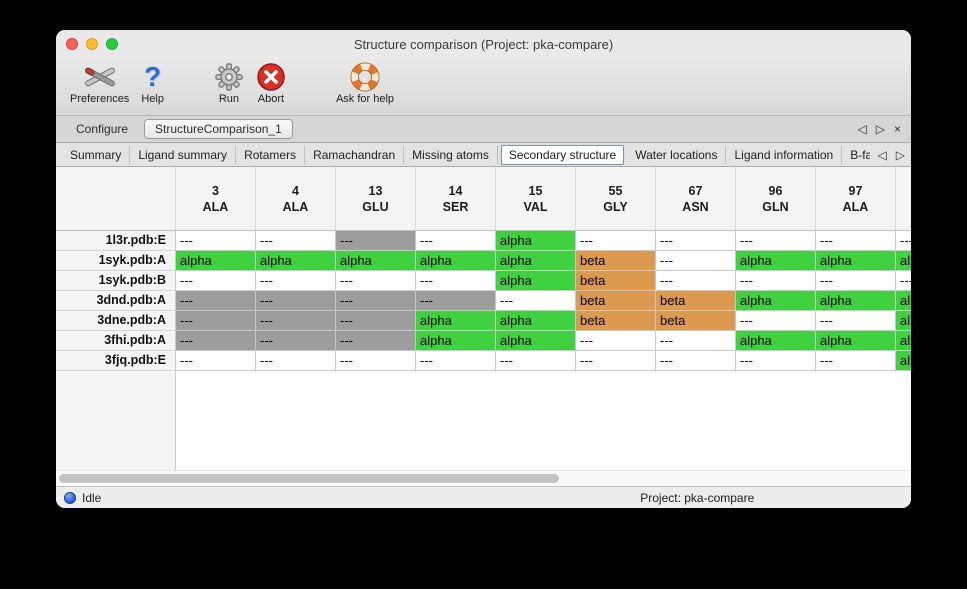  Describe the element at coordinates (218, 129) in the screenshot. I see `tab-structurecomparison-1: StructureComparison_1` at that location.